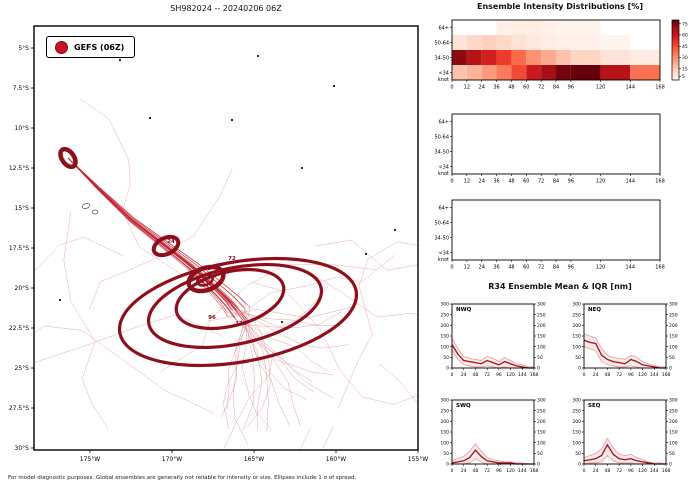  I want to click on svg-text: NWQ, so click(464, 310).